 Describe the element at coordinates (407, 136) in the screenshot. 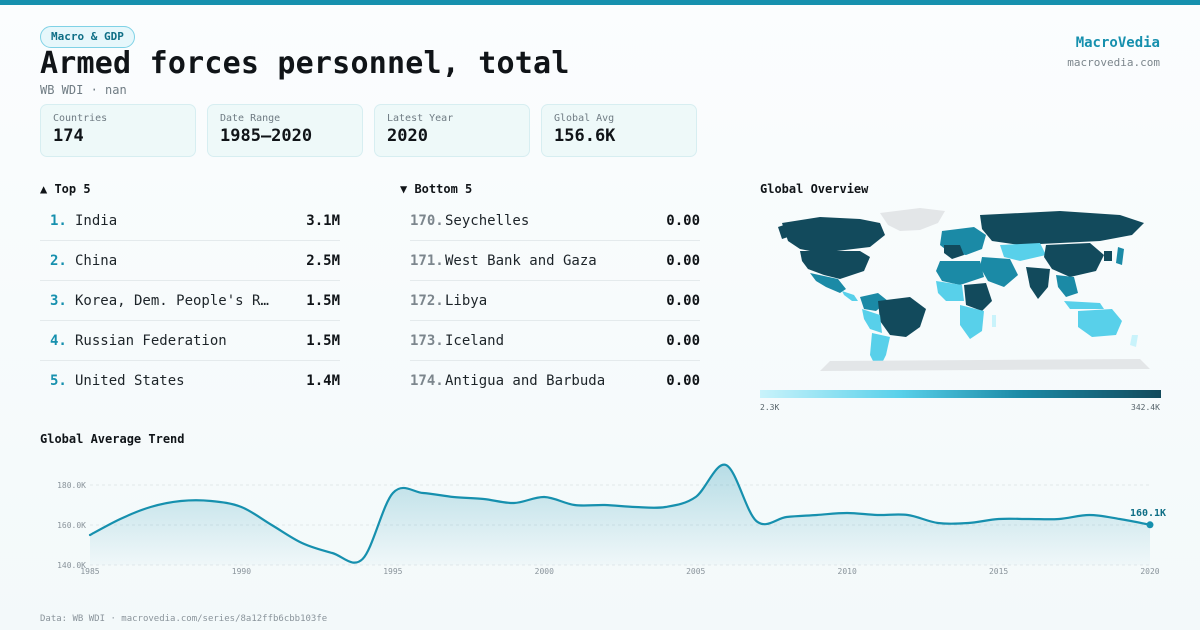

I see `stat-value: 2020` at that location.